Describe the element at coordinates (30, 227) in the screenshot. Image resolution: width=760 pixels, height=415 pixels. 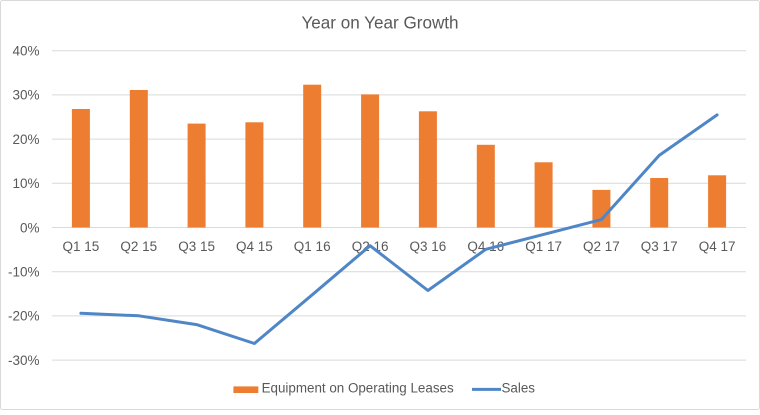
I see `svg-text: 0%` at that location.